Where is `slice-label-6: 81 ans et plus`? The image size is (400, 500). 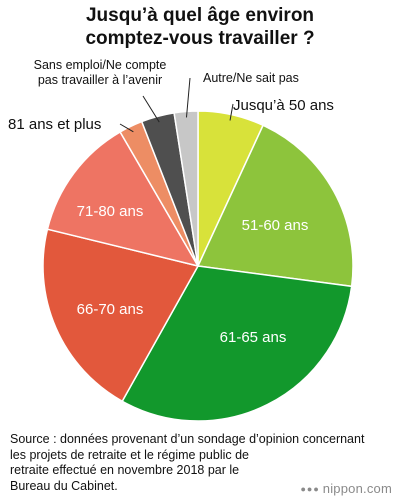
slice-label-6: 81 ans et plus is located at coordinates (54, 124).